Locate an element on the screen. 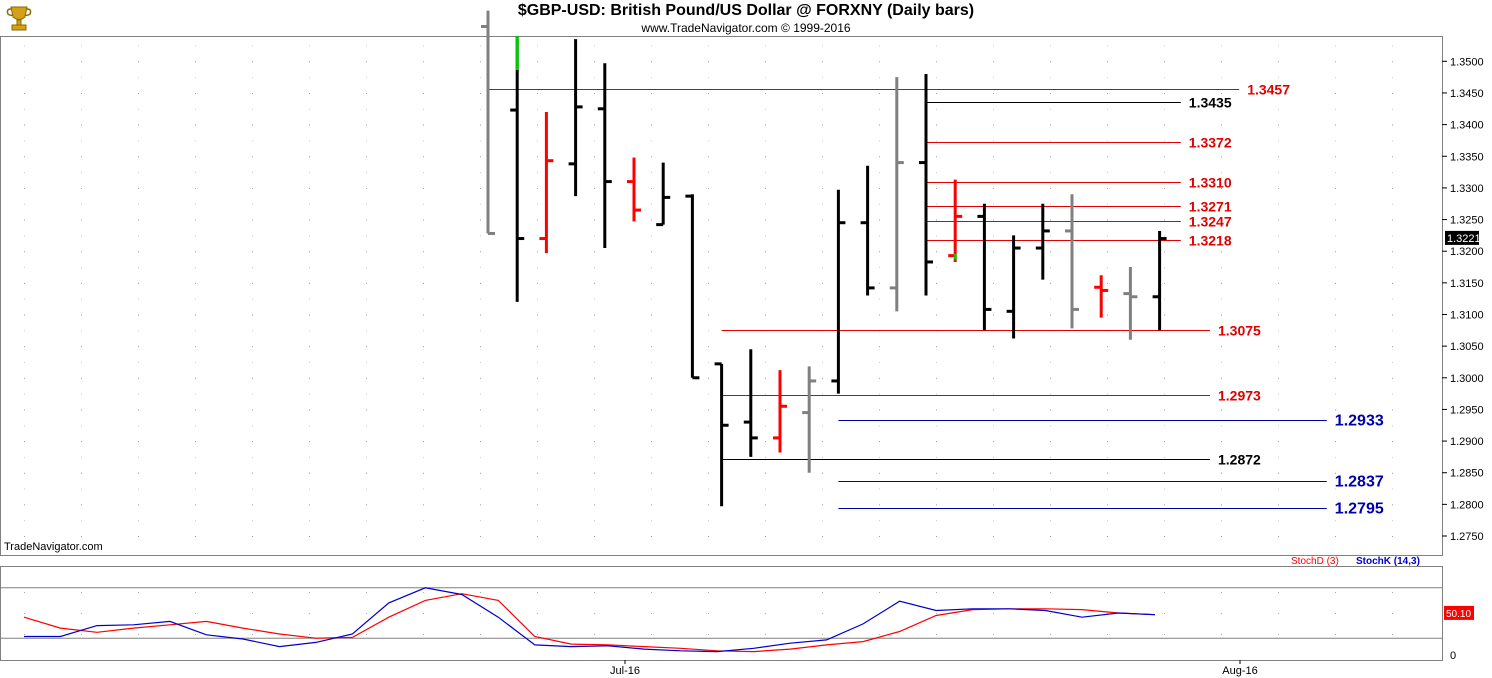 This screenshot has width=1492, height=678. y-tick-label: 1.3350 is located at coordinates (1467, 157).